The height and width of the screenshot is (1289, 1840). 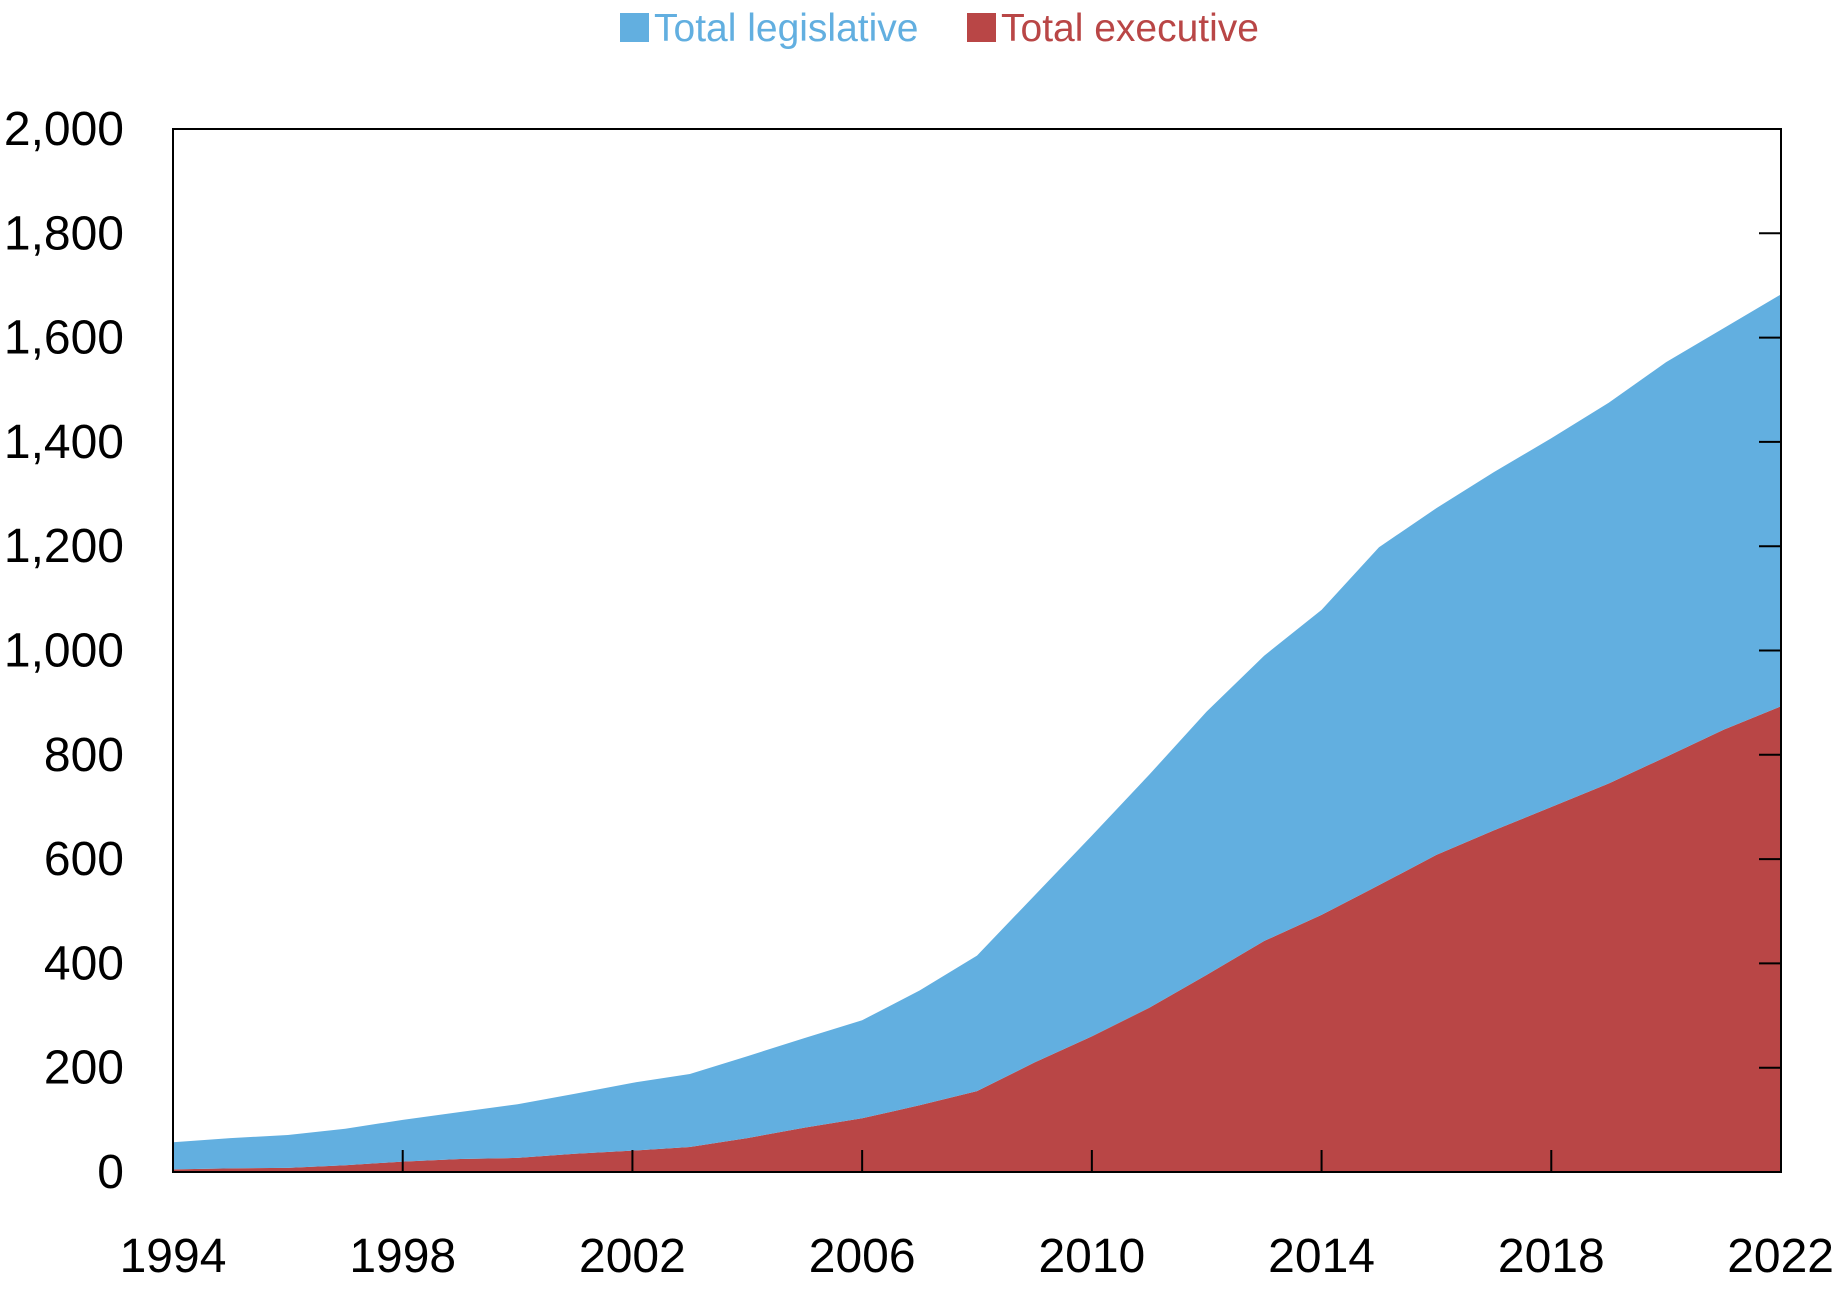 I want to click on legend-label-executive: Total executive, so click(x=1130, y=28).